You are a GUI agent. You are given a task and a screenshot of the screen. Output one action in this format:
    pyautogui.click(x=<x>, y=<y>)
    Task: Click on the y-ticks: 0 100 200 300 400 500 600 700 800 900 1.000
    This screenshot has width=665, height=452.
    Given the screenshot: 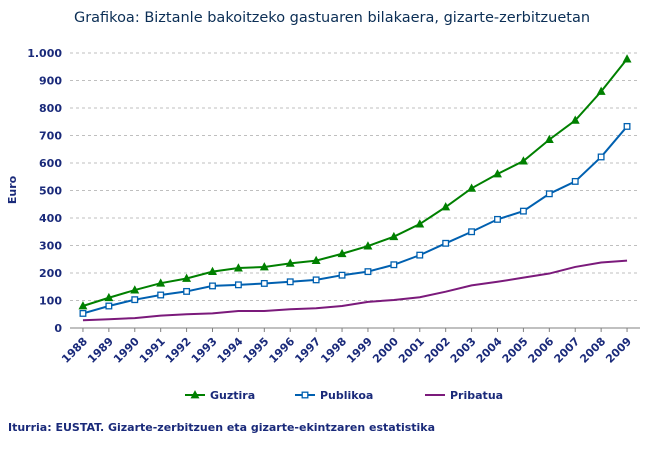 What is the action you would take?
    pyautogui.click(x=44, y=191)
    